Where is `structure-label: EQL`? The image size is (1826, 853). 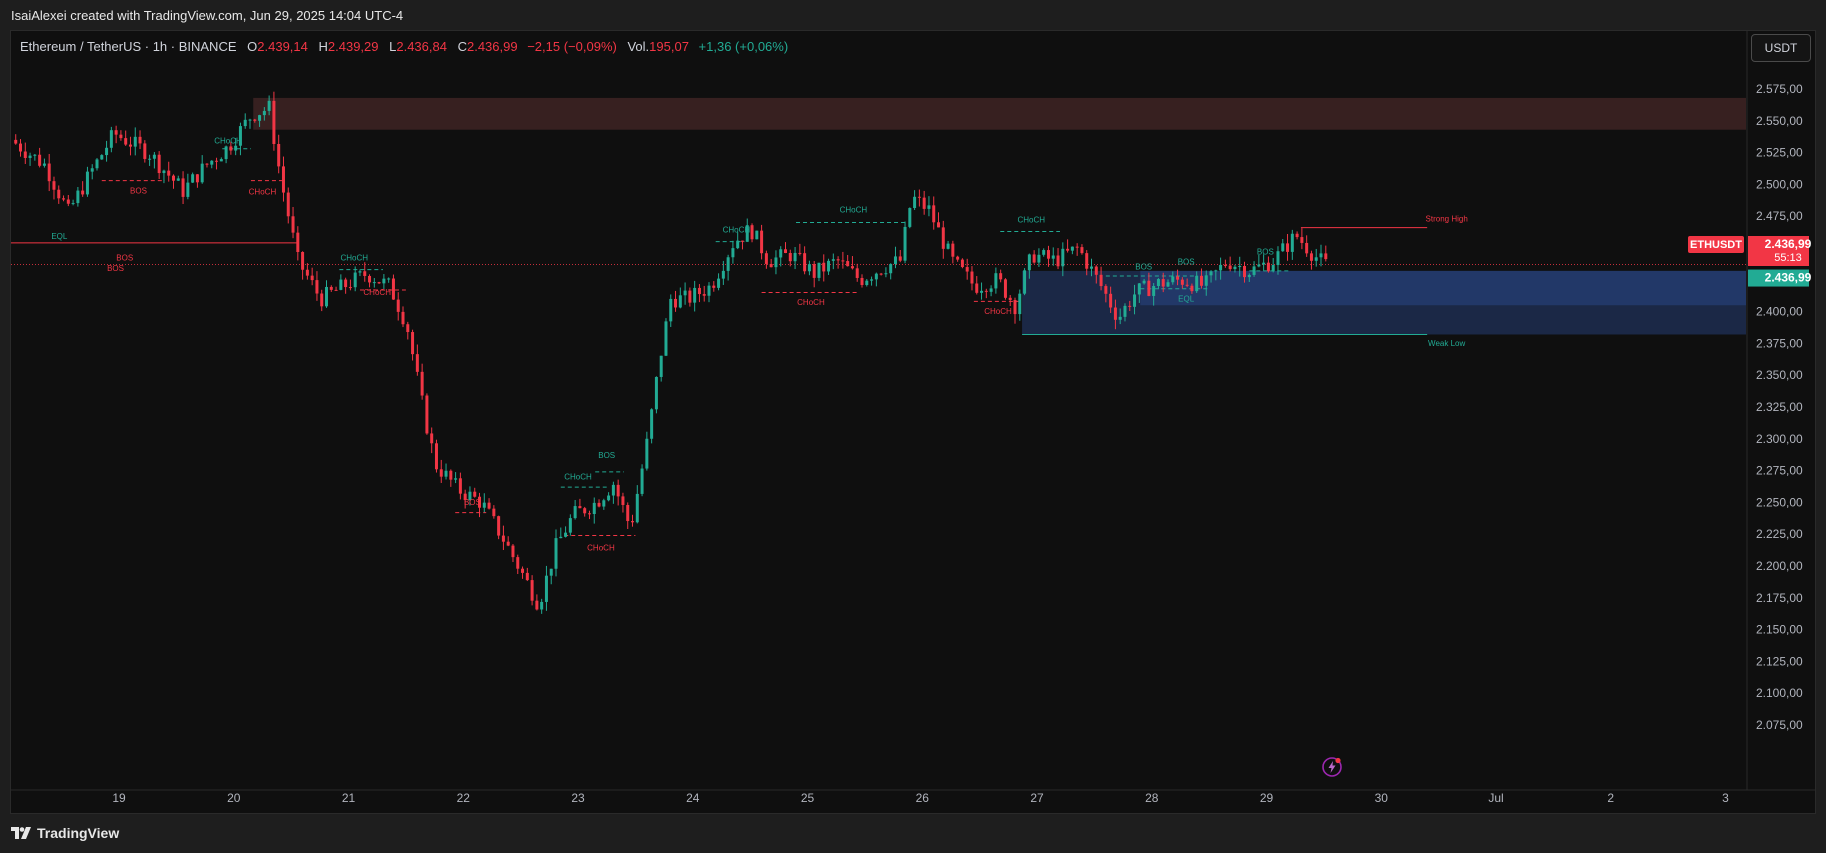 structure-label: EQL is located at coordinates (59, 236).